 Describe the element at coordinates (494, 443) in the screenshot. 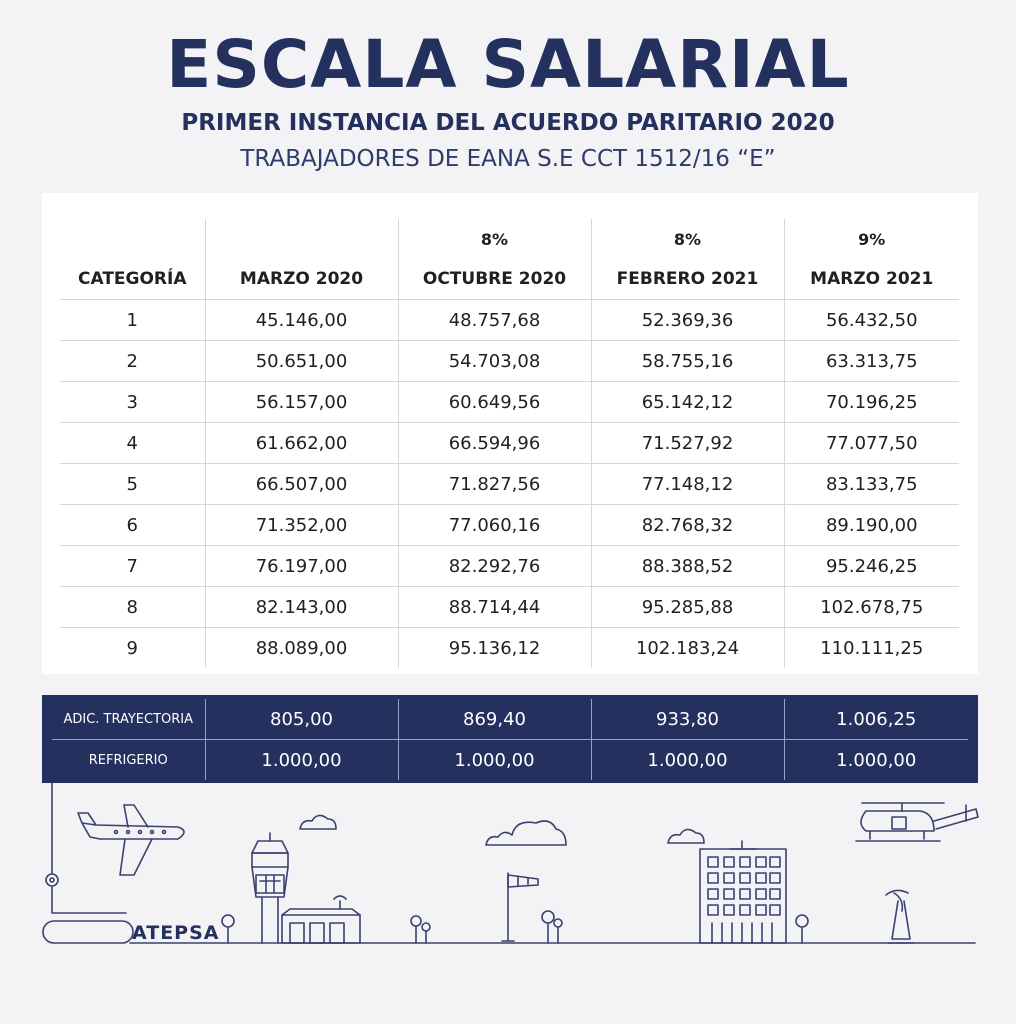

I see `salary-cell: 66.594,96` at that location.